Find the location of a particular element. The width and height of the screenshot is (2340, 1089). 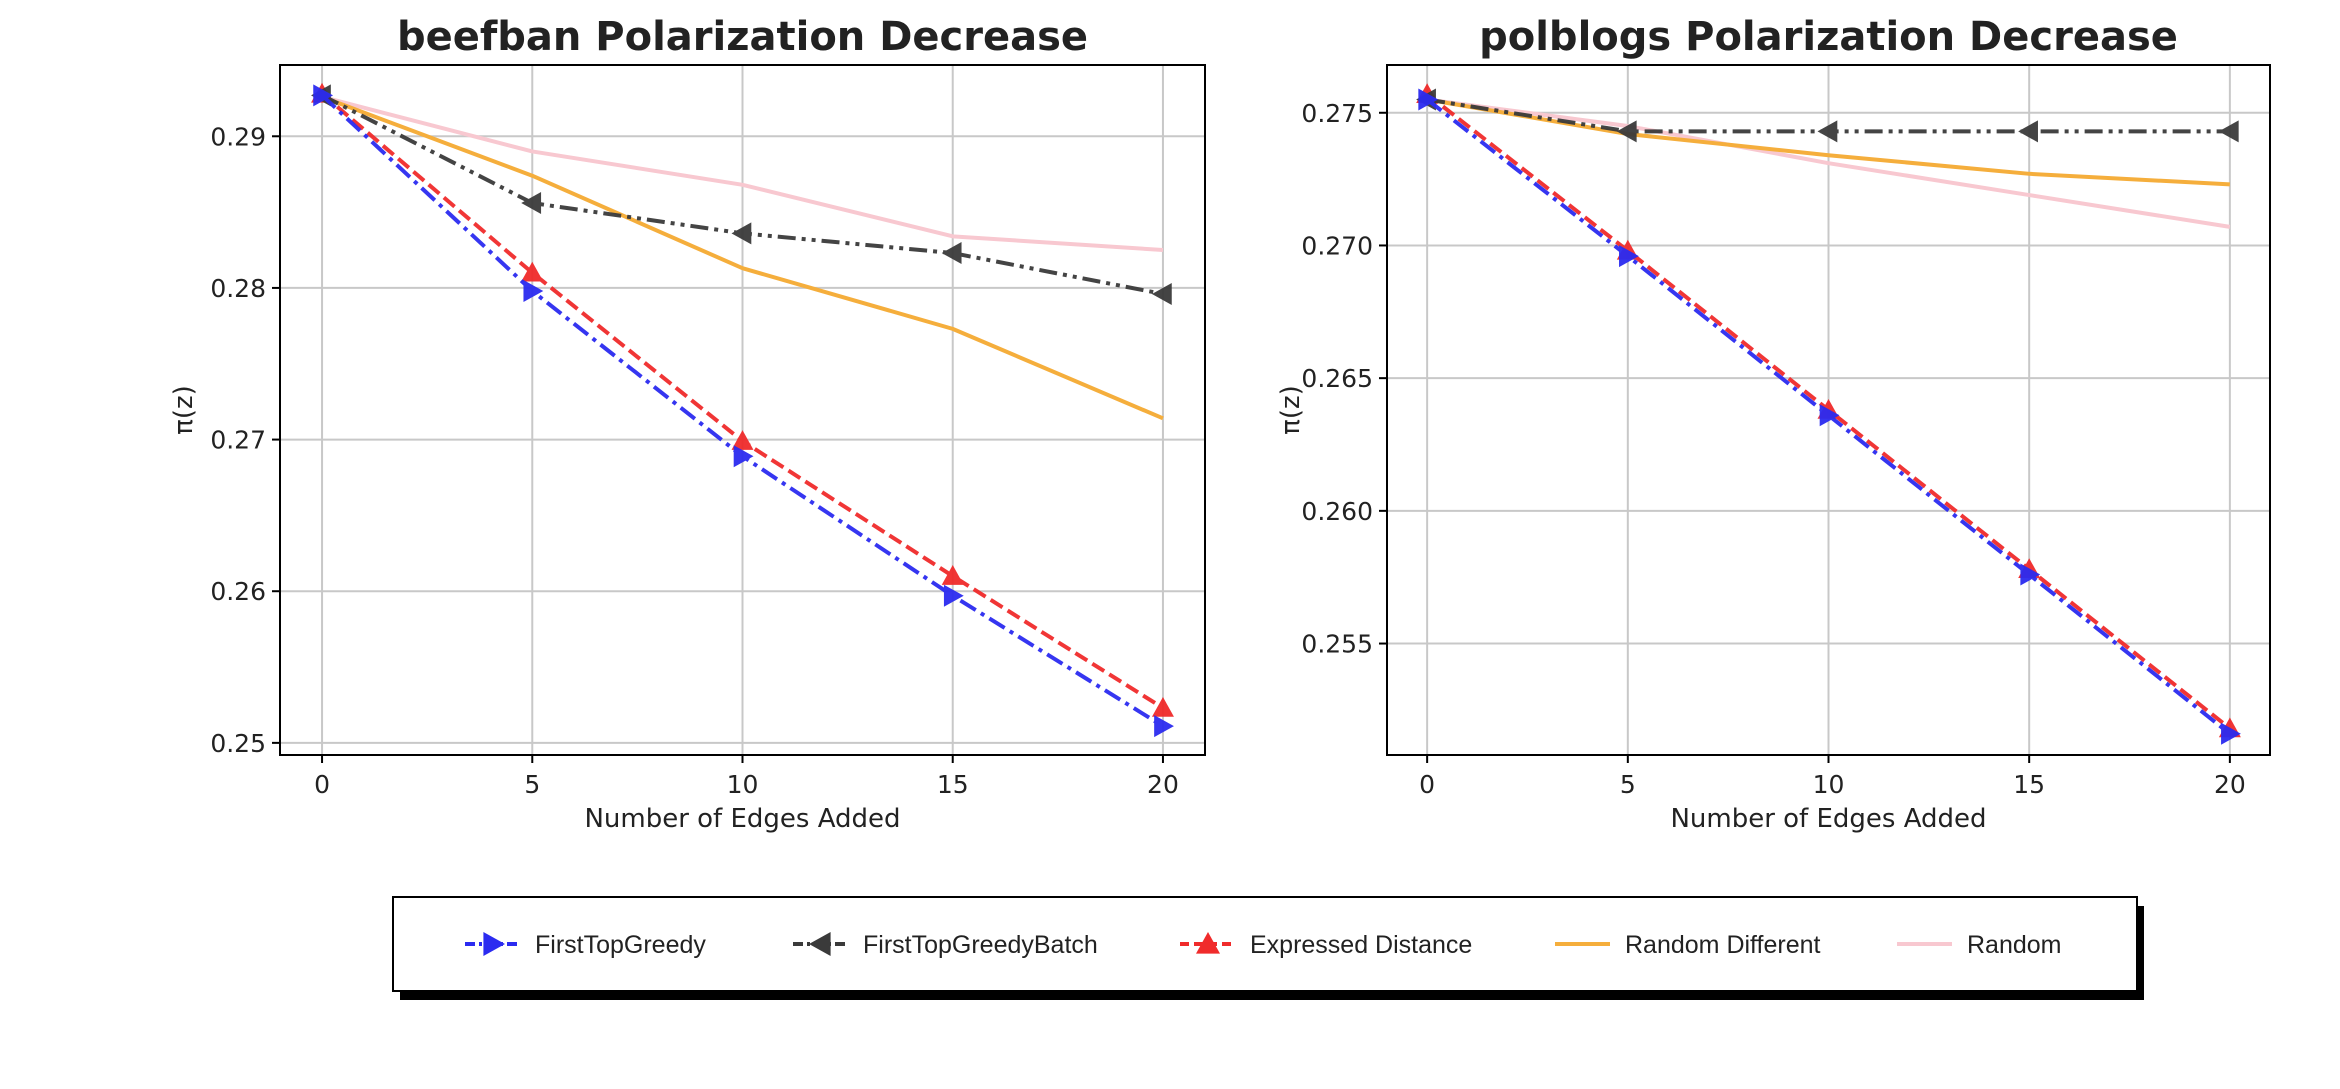

legend-entry-firsttopgreedy: FirstTopGreedy is located at coordinates (585, 945).